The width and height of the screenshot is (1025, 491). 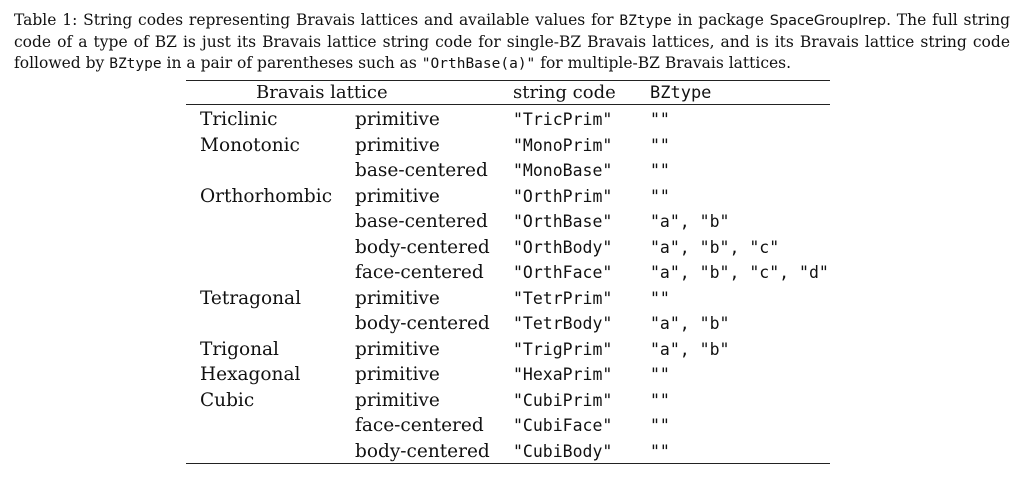 What do you see at coordinates (512, 222) in the screenshot?
I see `table-row: base-centered "OrthBase" "a", "b"` at bounding box center [512, 222].